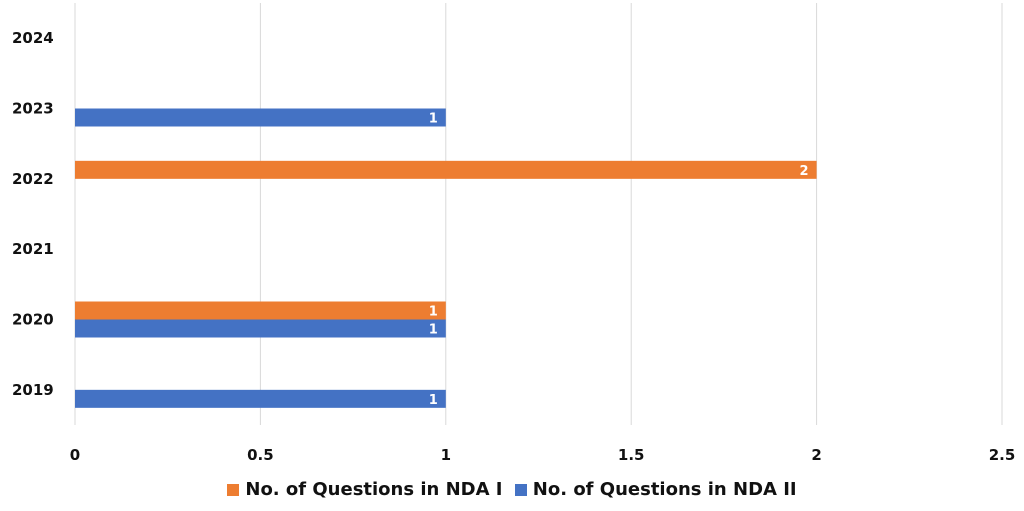  I want to click on legend-item-nda-2: No. of Questions in NDA II, so click(655, 489).